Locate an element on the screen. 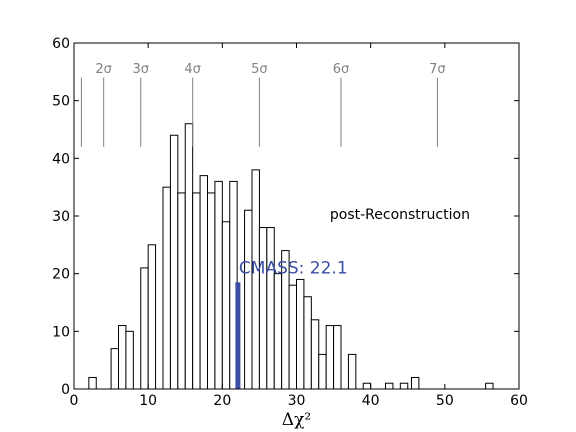 This screenshot has height=432, width=576. y-tick-label: 0 is located at coordinates (65, 390).